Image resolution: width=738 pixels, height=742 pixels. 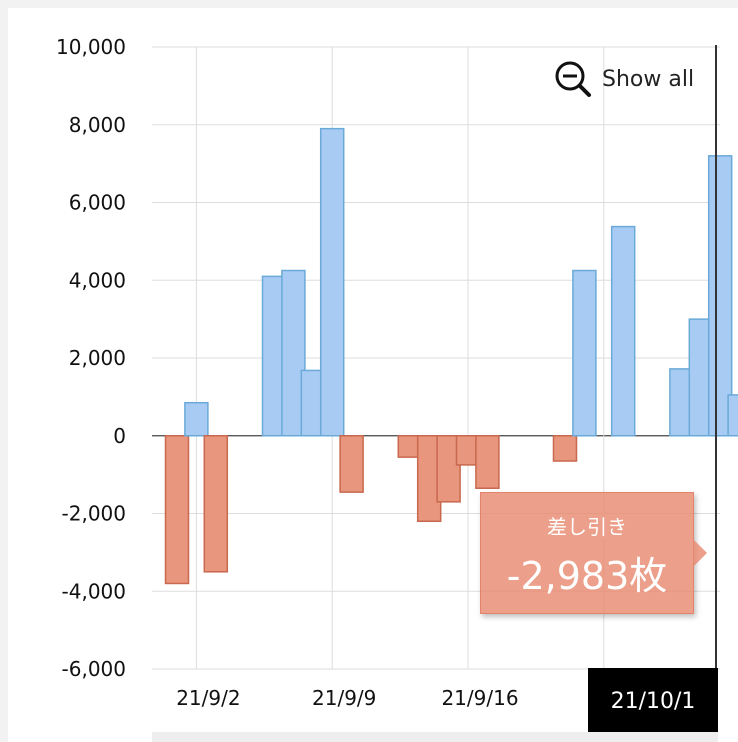 I want to click on x-tick-label: 21/9/16, so click(x=479, y=698).